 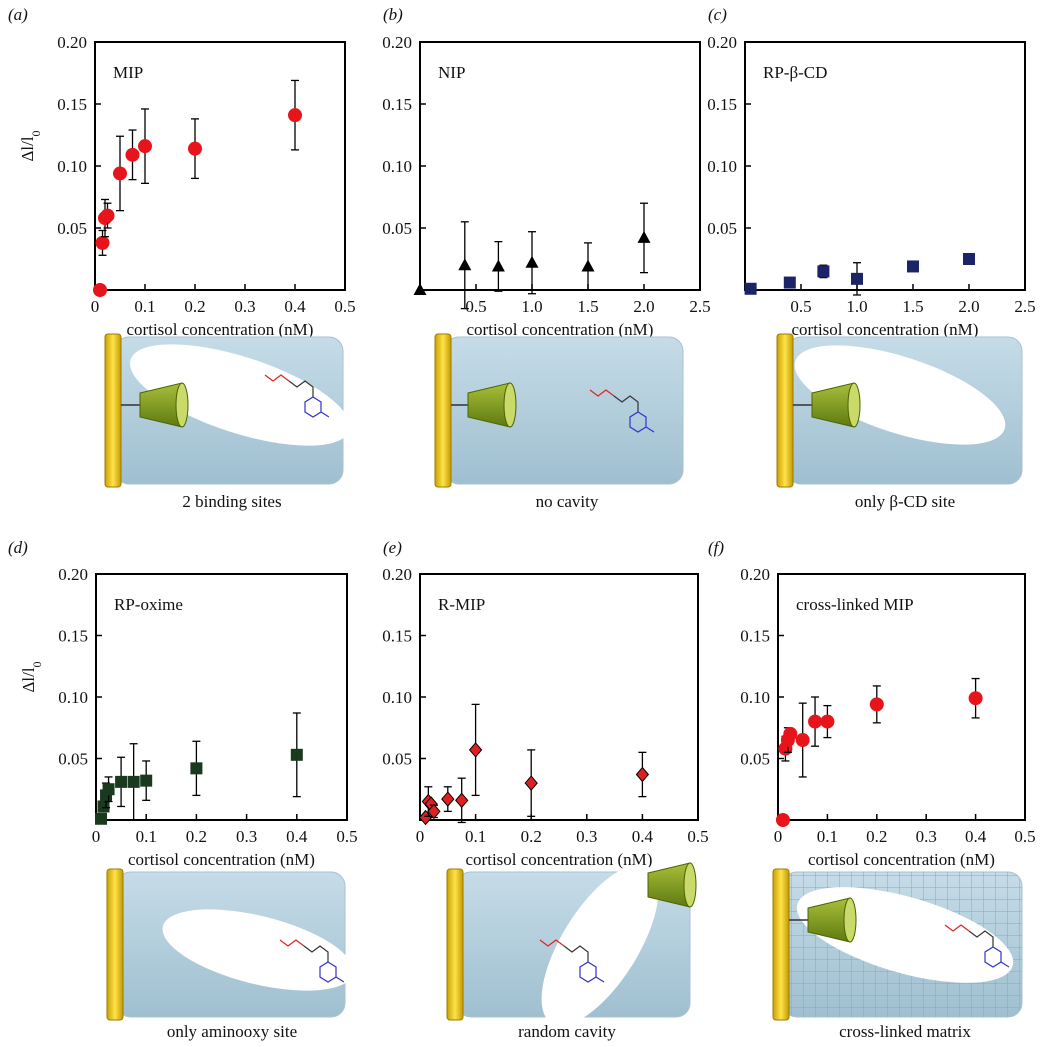 What do you see at coordinates (18, 547) in the screenshot?
I see `panel-label: (d)` at bounding box center [18, 547].